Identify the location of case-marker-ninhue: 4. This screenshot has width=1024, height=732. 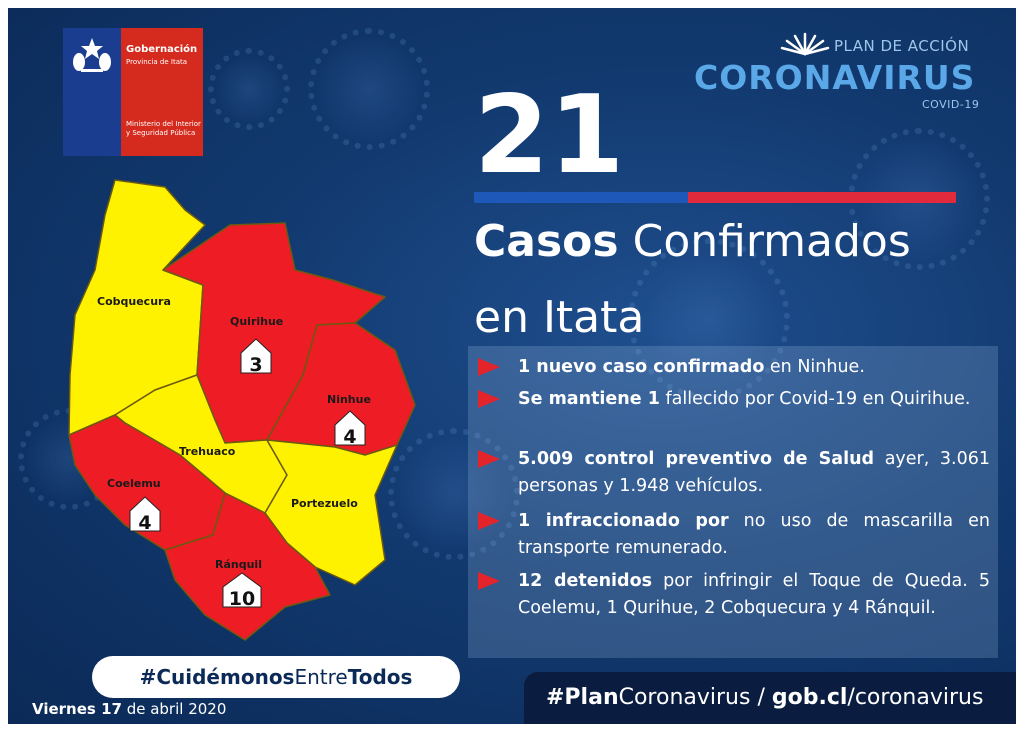
(350, 429).